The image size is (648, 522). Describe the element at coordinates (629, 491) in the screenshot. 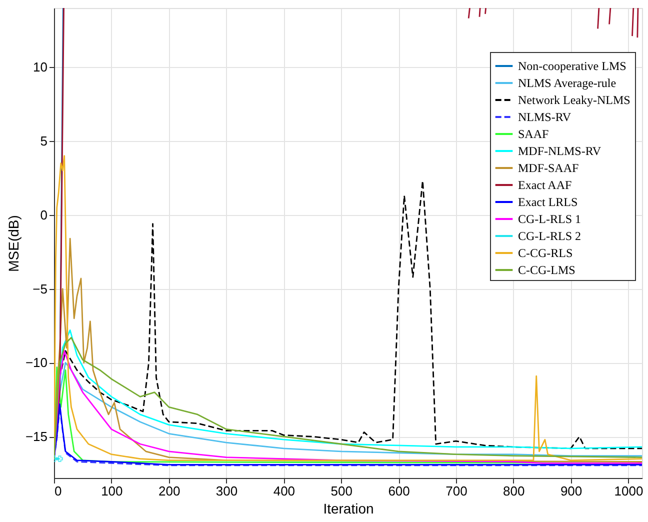

I see `x-tick-label: 1000` at that location.